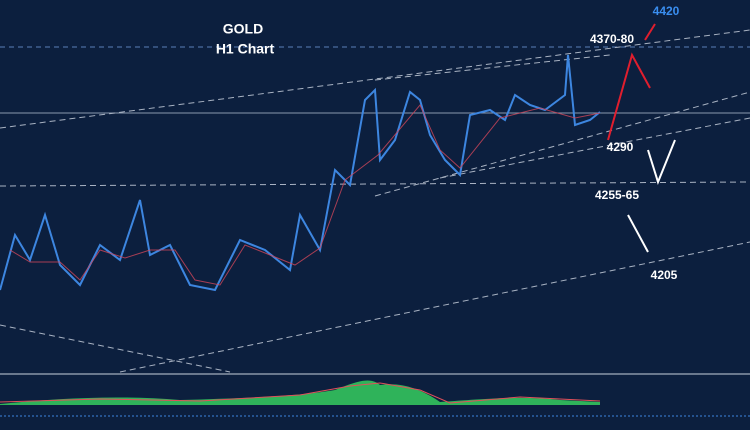  What do you see at coordinates (612, 39) in the screenshot?
I see `level-label: 4370-80` at bounding box center [612, 39].